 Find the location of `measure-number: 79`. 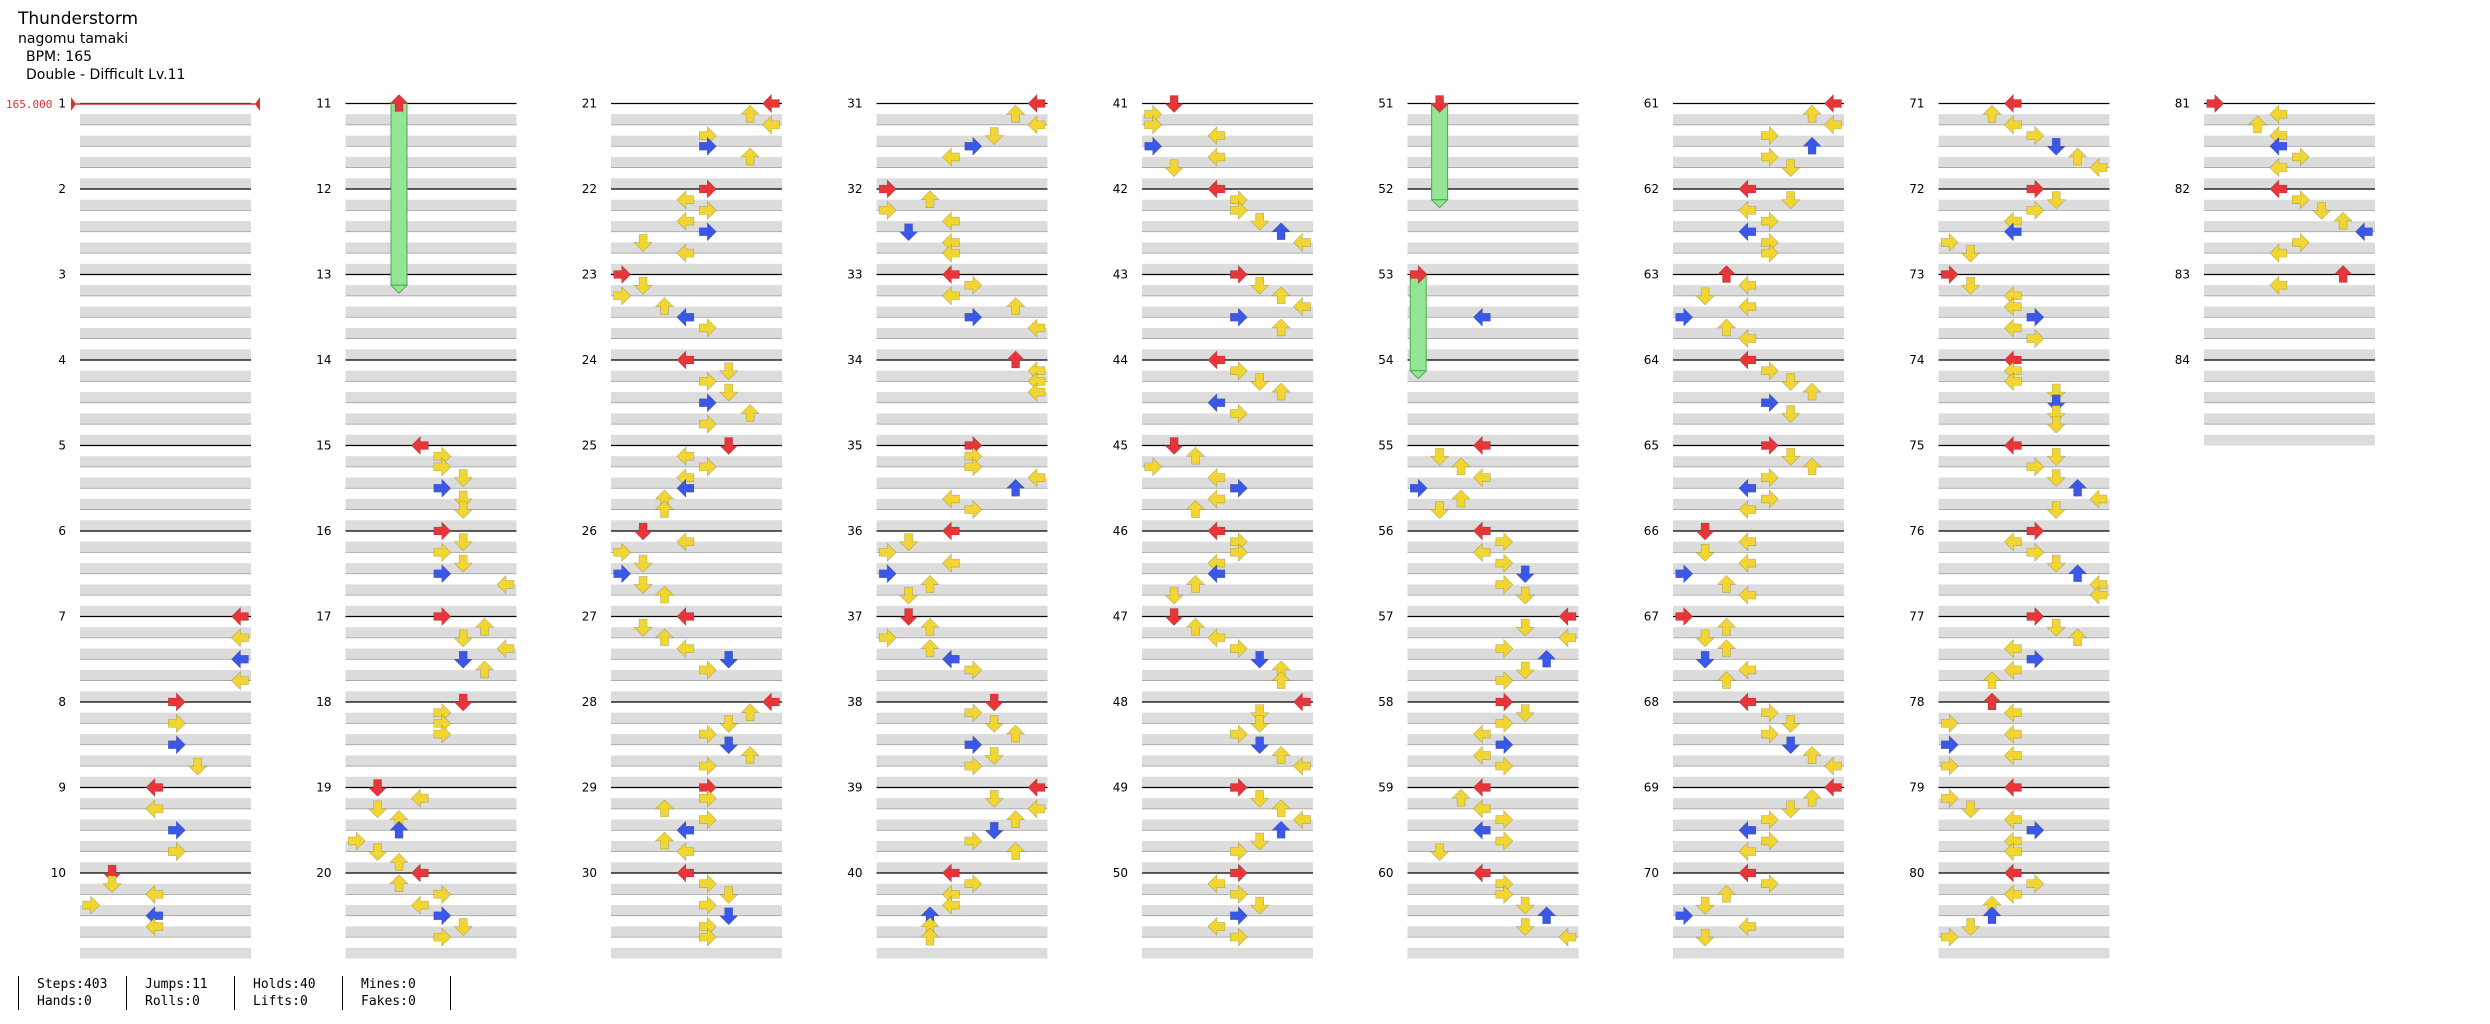

measure-number: 79 is located at coordinates (1916, 788).